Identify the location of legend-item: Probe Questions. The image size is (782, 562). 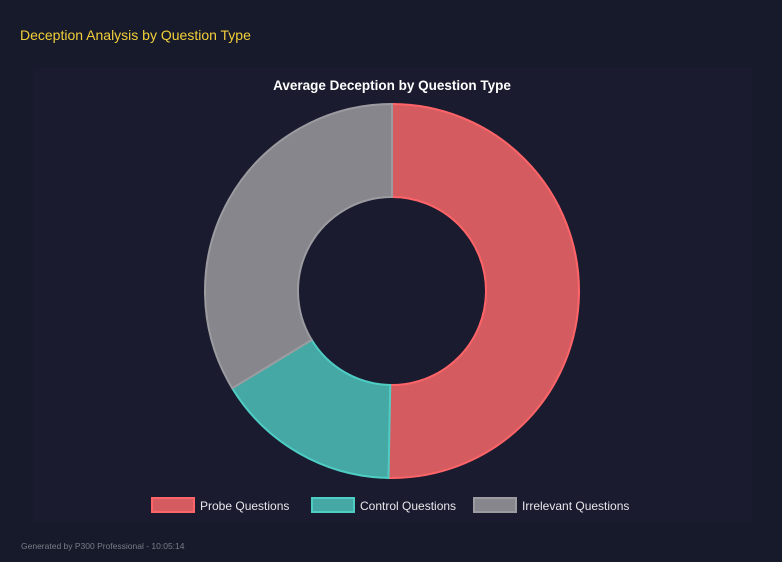
(220, 505).